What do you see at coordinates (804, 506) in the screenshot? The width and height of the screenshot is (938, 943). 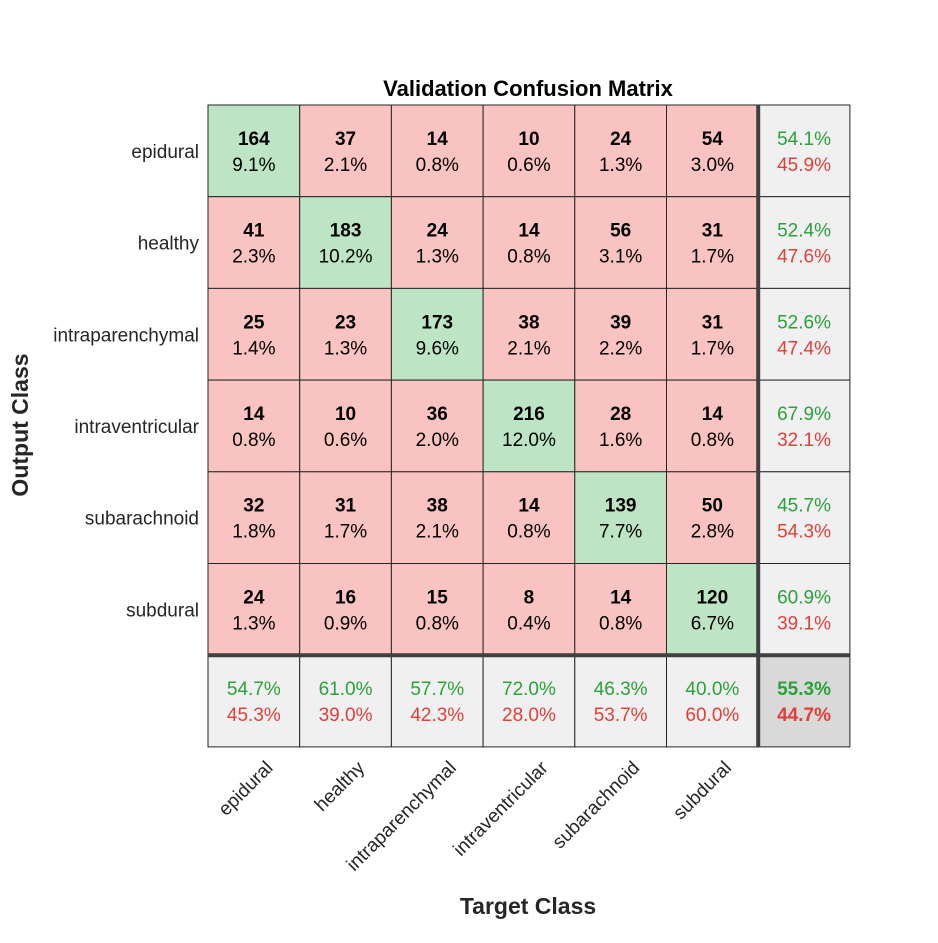 I see `row-summary-correct: 45.7%` at bounding box center [804, 506].